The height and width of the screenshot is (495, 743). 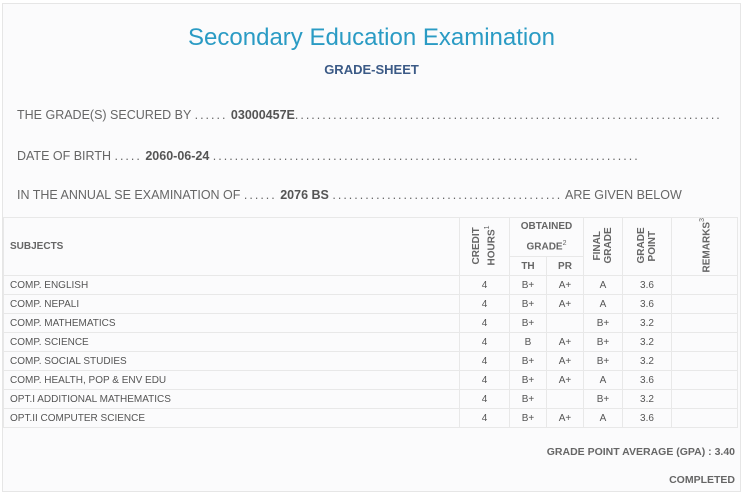 What do you see at coordinates (724, 452) in the screenshot?
I see `gpa-value: 3.40` at bounding box center [724, 452].